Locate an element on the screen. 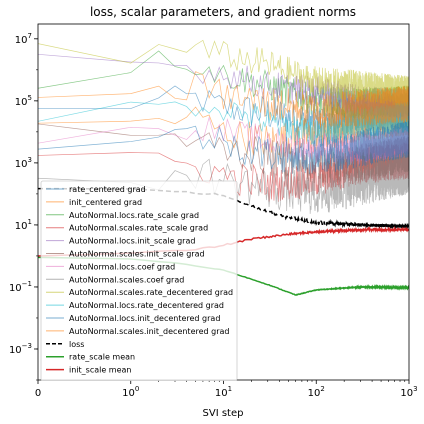 This screenshot has width=424, height=424. legend-label: init_centered grad is located at coordinates (105, 202).